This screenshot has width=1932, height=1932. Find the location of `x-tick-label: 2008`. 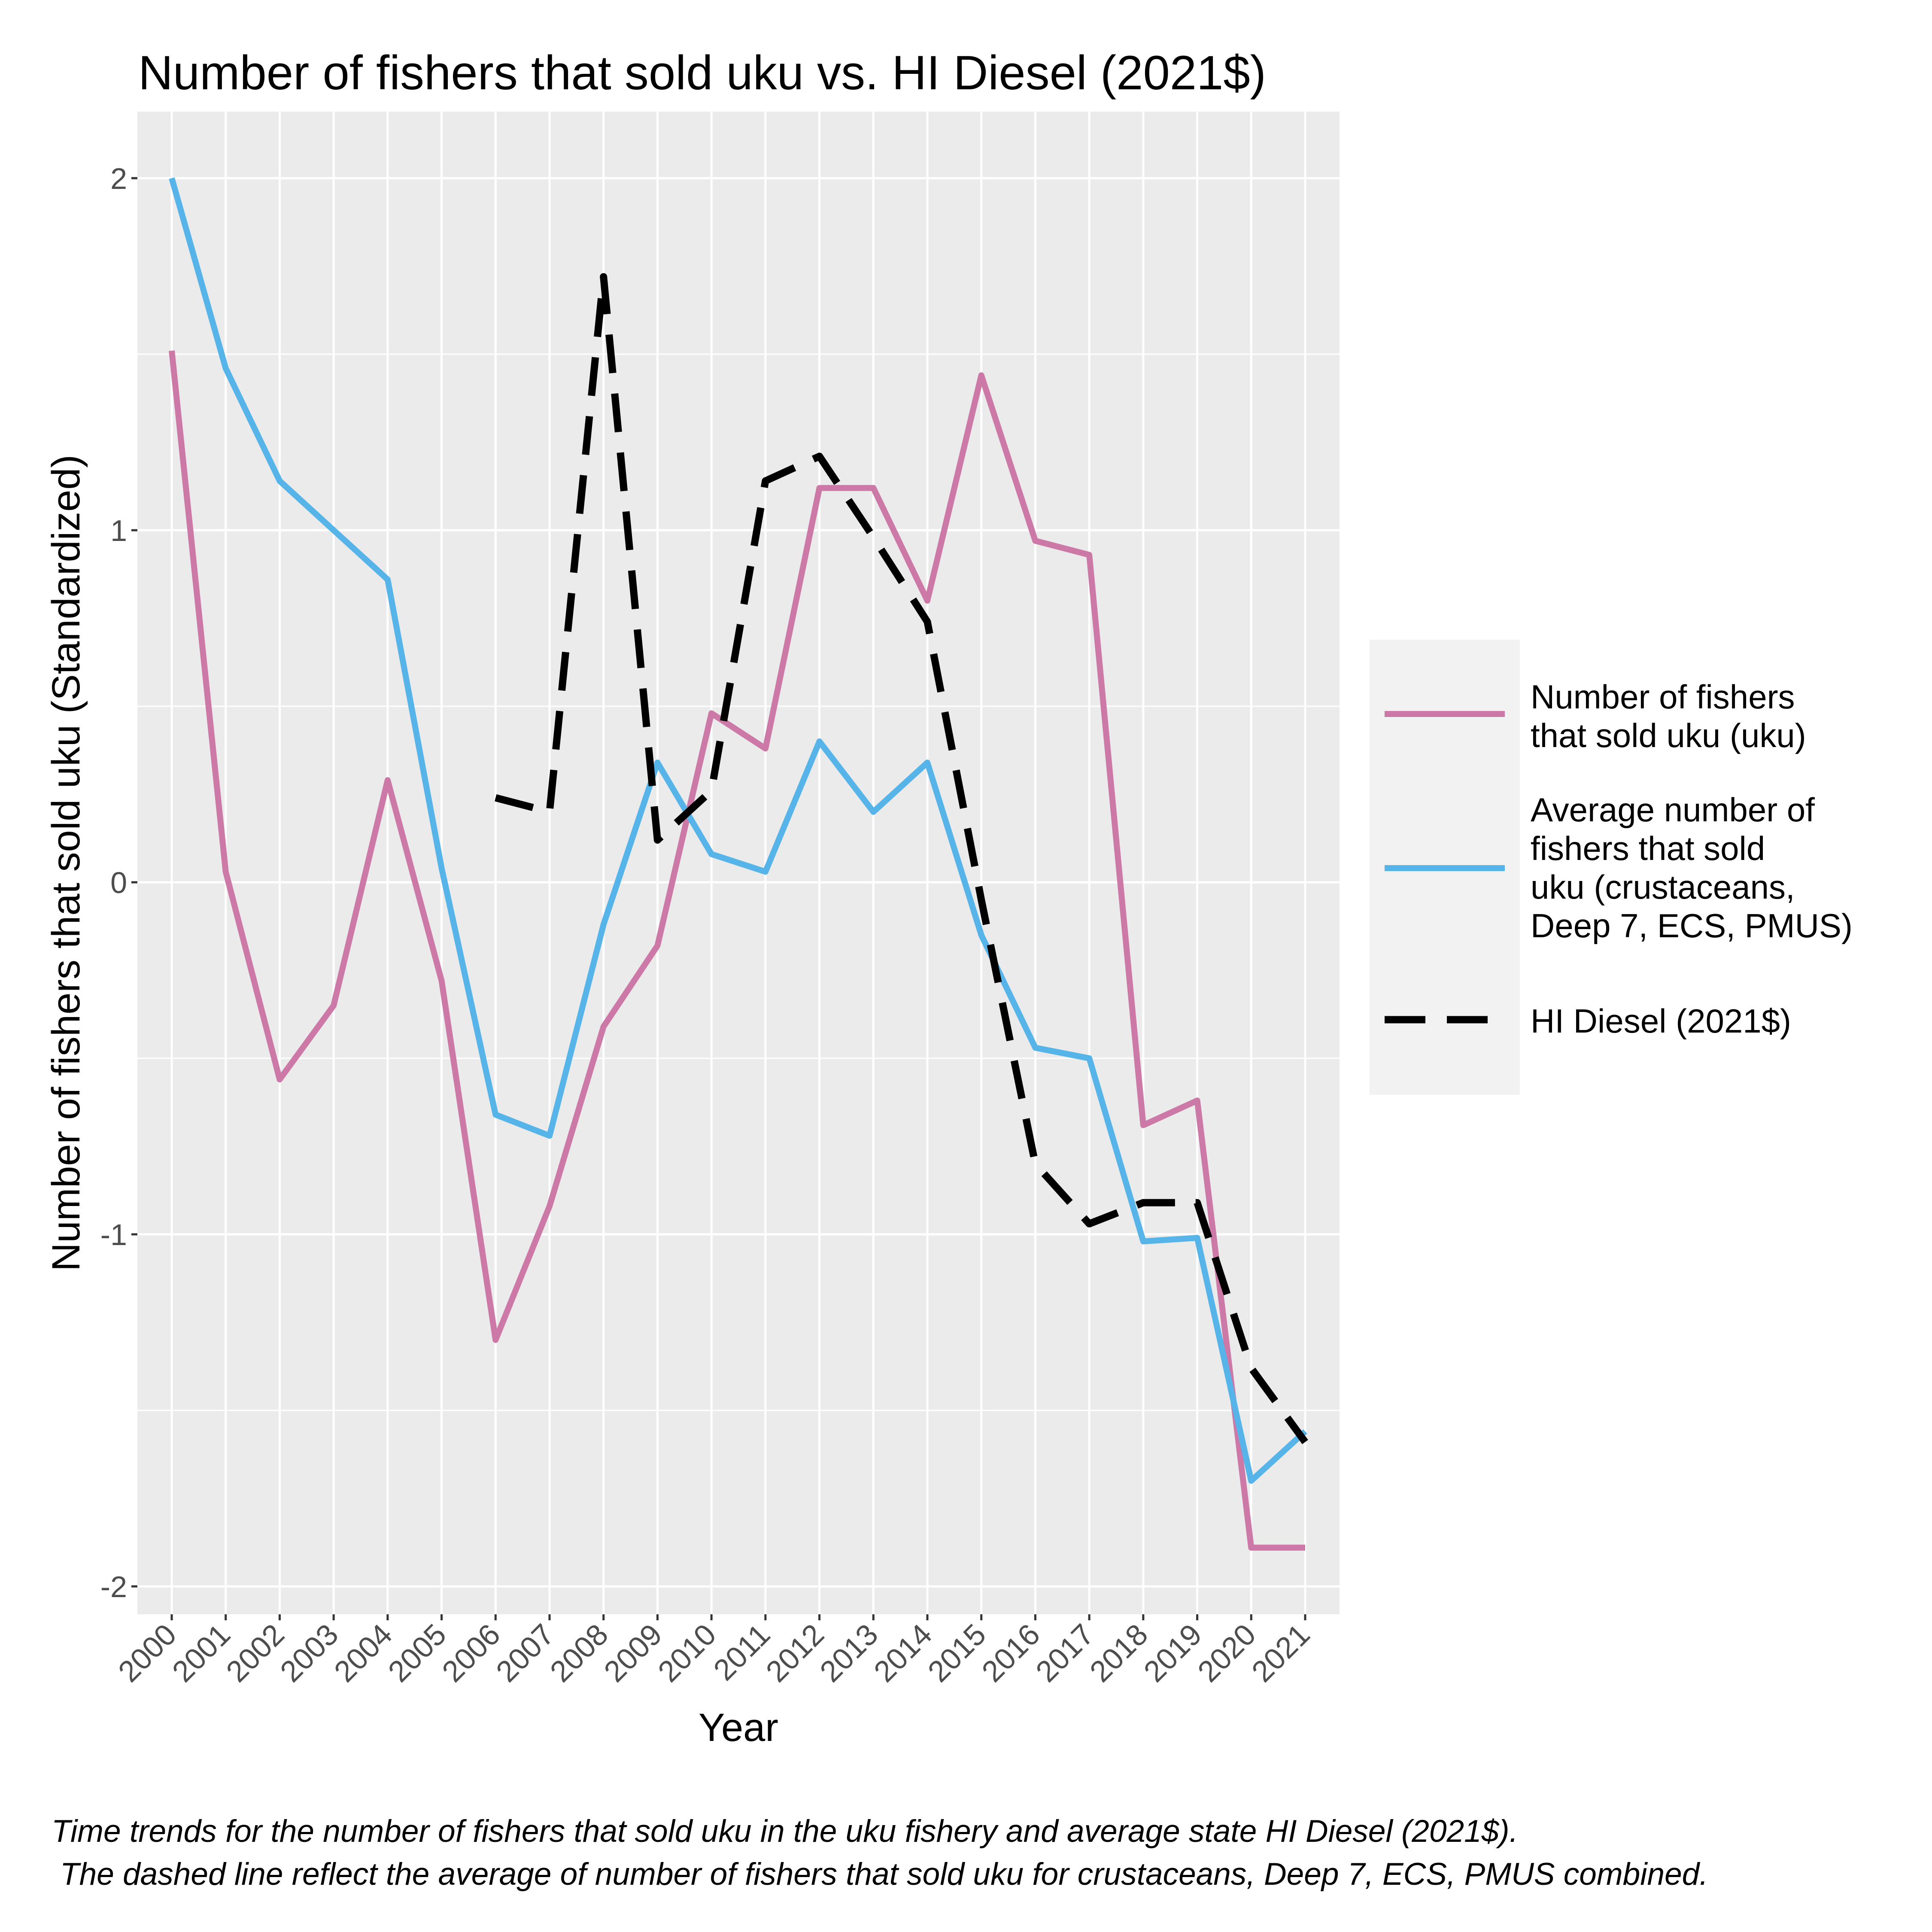

x-tick-label: 2008 is located at coordinates (579, 1653).